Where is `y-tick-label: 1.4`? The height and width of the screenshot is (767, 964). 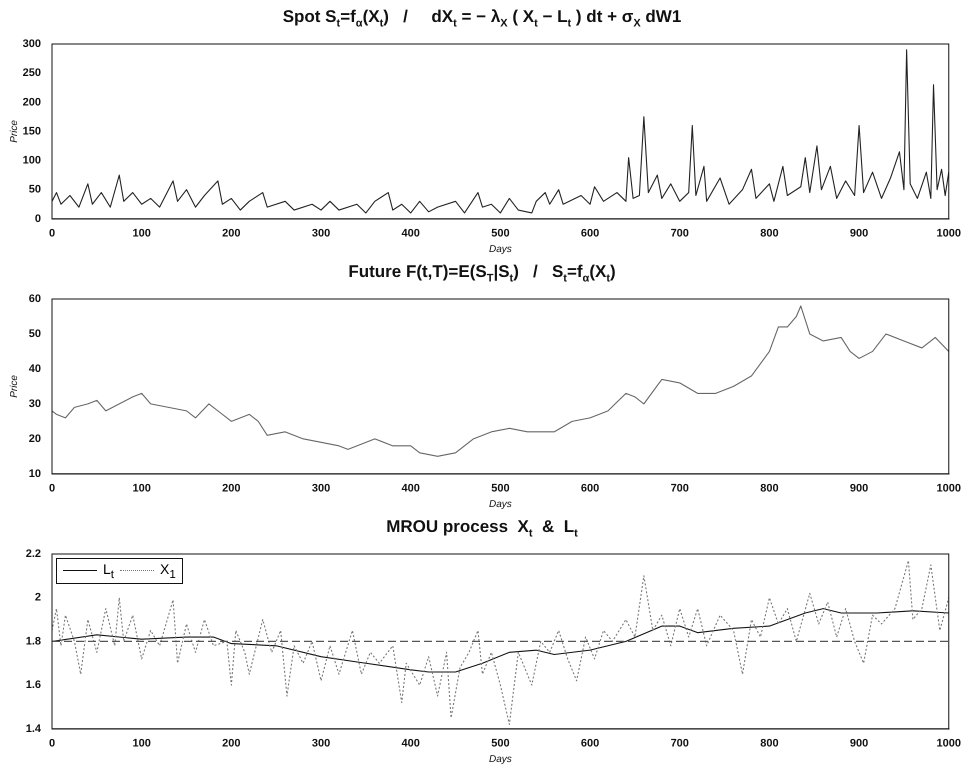
y-tick-label: 1.4 is located at coordinates (34, 728).